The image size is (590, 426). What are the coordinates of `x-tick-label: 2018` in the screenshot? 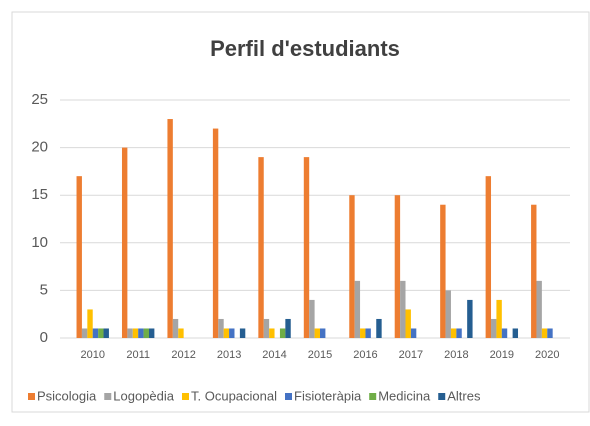 It's located at (456, 355).